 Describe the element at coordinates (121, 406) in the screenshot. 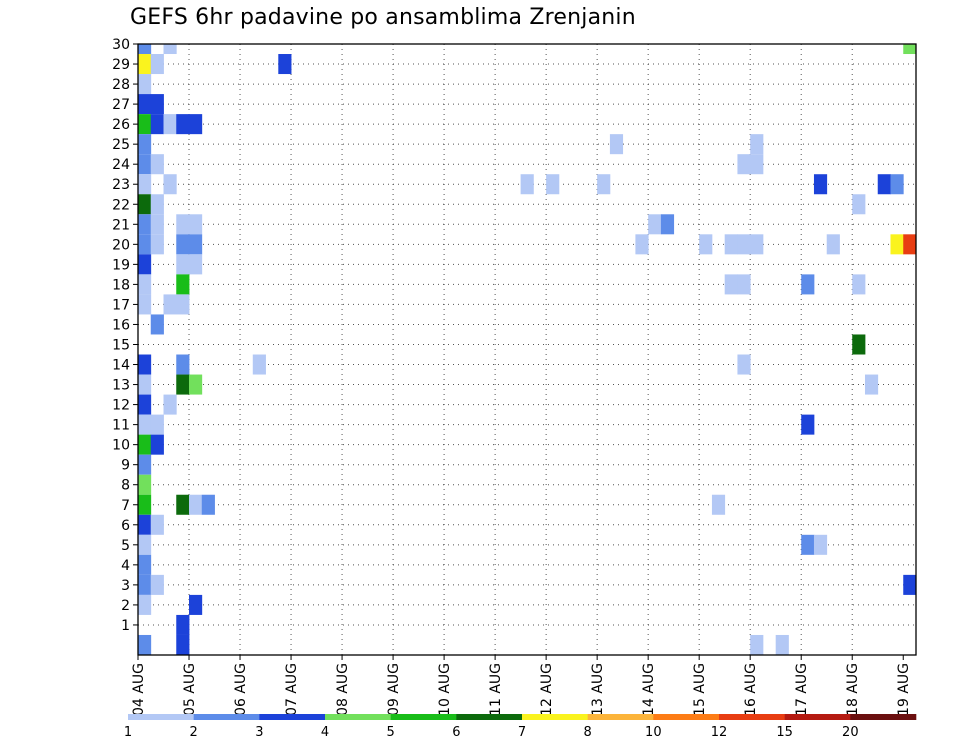

I see `y-tick-label: 12` at that location.